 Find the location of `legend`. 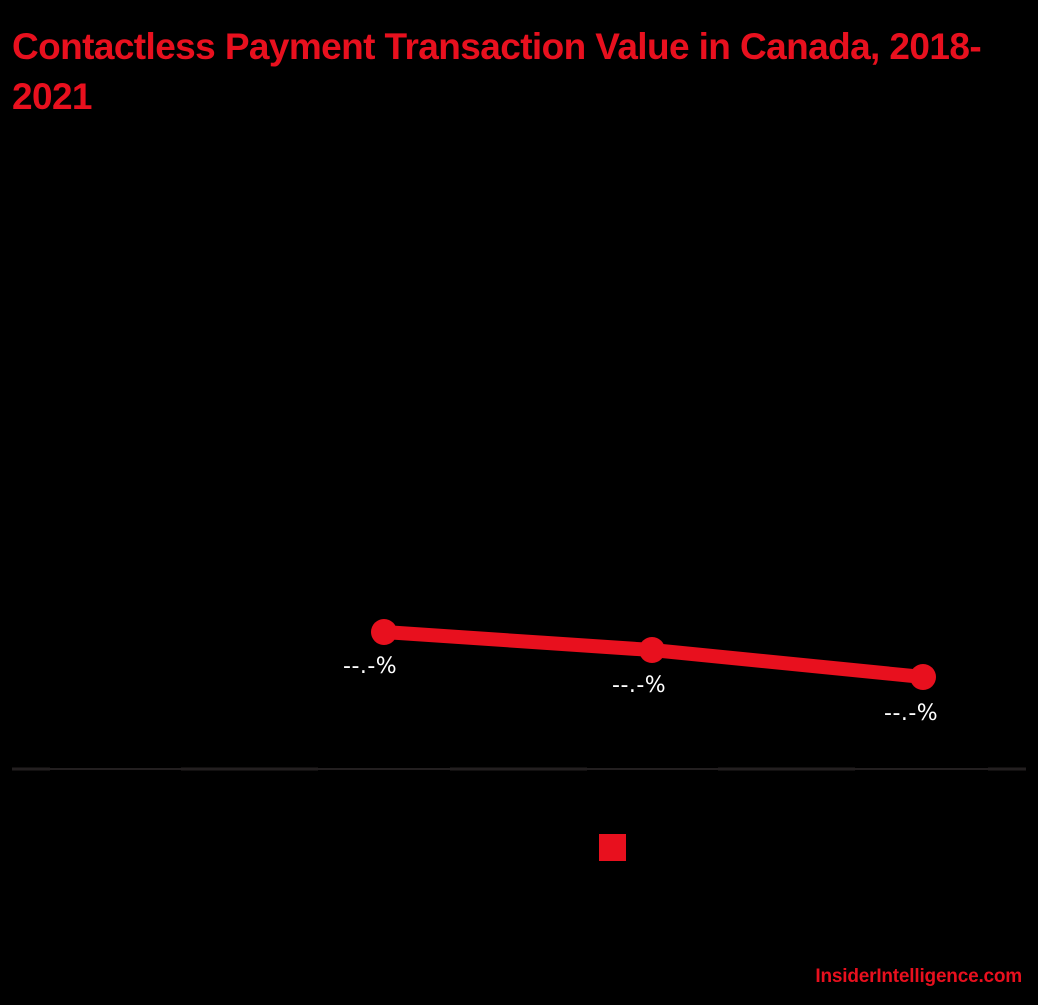

legend is located at coordinates (616, 847).